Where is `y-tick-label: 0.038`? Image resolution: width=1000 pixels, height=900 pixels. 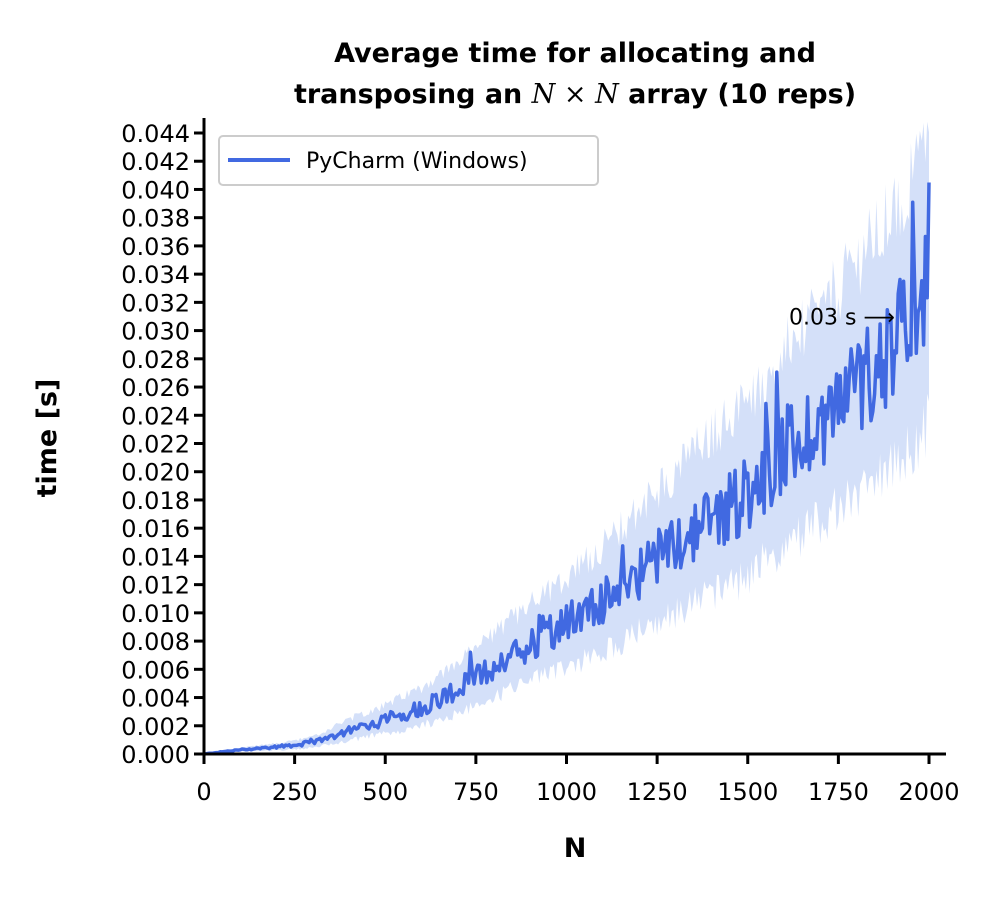
y-tick-label: 0.038 is located at coordinates (155, 219).